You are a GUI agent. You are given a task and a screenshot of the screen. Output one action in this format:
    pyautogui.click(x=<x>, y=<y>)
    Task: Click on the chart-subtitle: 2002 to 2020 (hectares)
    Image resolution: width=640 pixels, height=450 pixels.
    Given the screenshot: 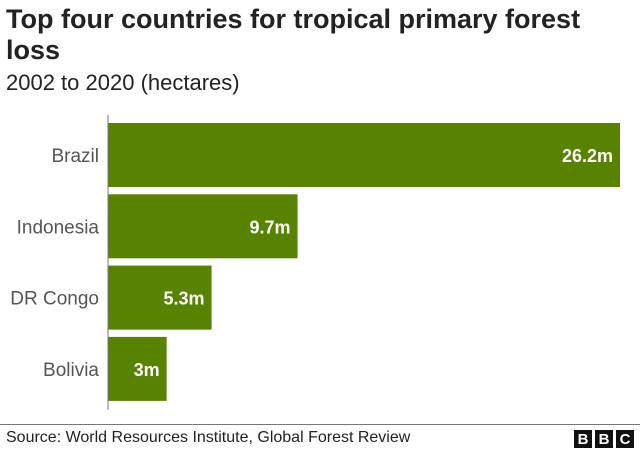 What is the action you would take?
    pyautogui.click(x=123, y=82)
    